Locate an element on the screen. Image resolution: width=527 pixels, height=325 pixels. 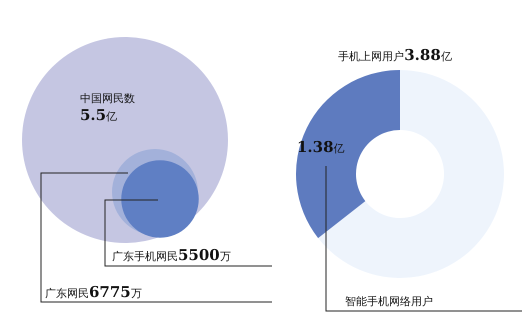
chart-title: 手机上网用户3.88亿 is located at coordinates (395, 55).